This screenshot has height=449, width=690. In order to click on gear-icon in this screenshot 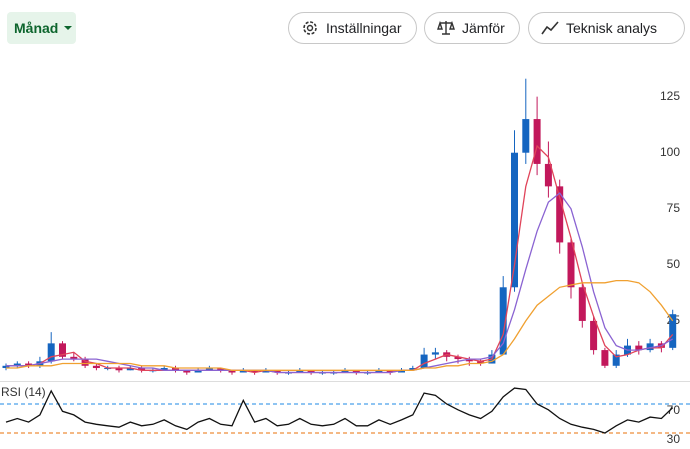, I will do `click(310, 28)`.